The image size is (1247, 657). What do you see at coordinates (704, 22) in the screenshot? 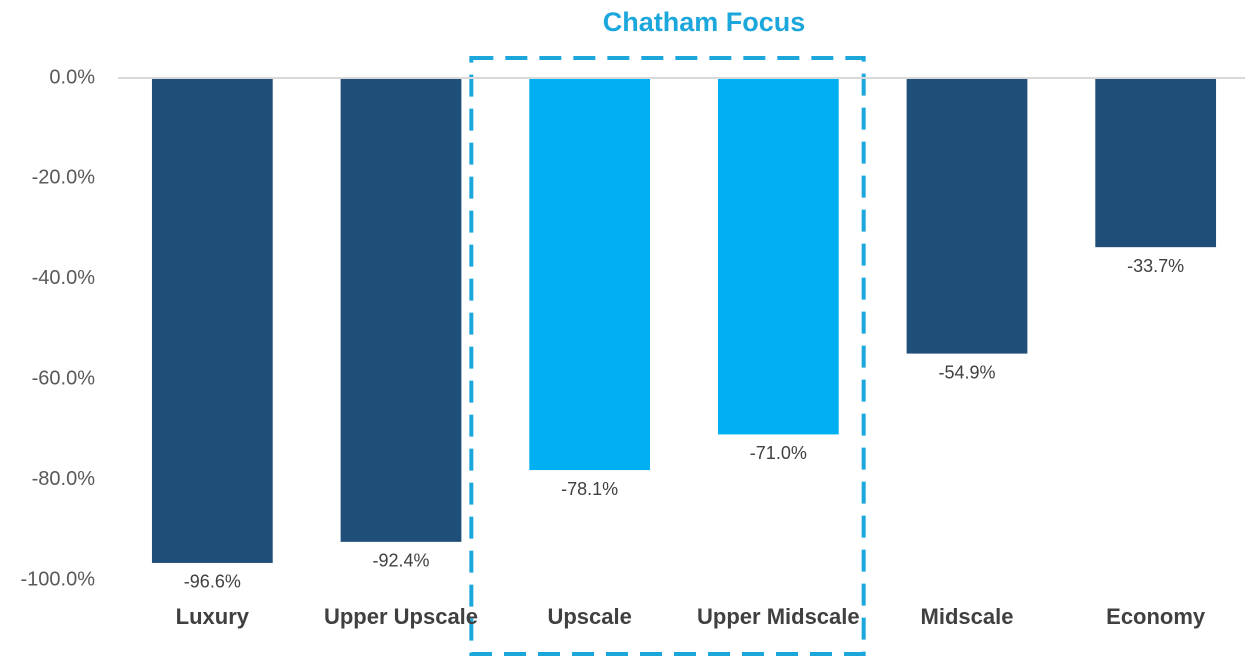
I see `annotation: Chatham Focus` at bounding box center [704, 22].